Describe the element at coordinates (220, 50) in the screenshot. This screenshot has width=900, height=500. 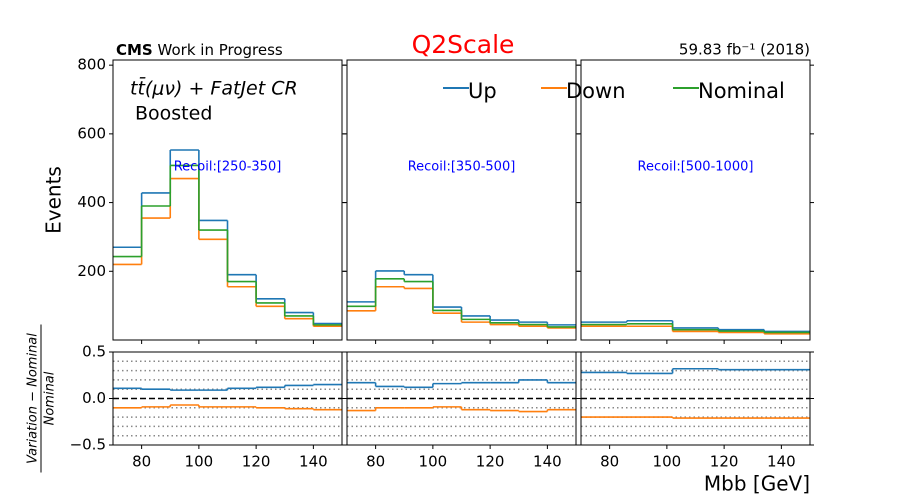
I see `status: Work in Progress` at that location.